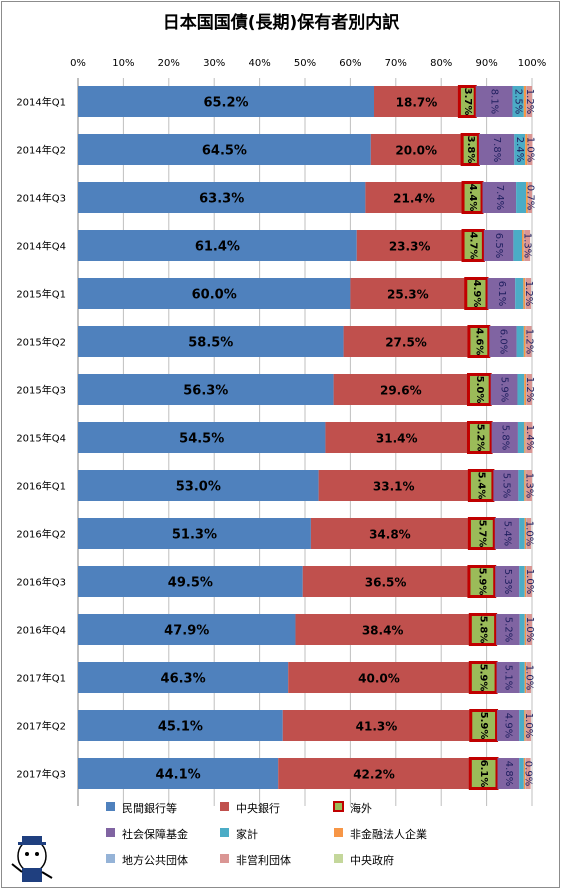  Describe the element at coordinates (498, 245) in the screenshot. I see `data-label: 6.5%` at that location.